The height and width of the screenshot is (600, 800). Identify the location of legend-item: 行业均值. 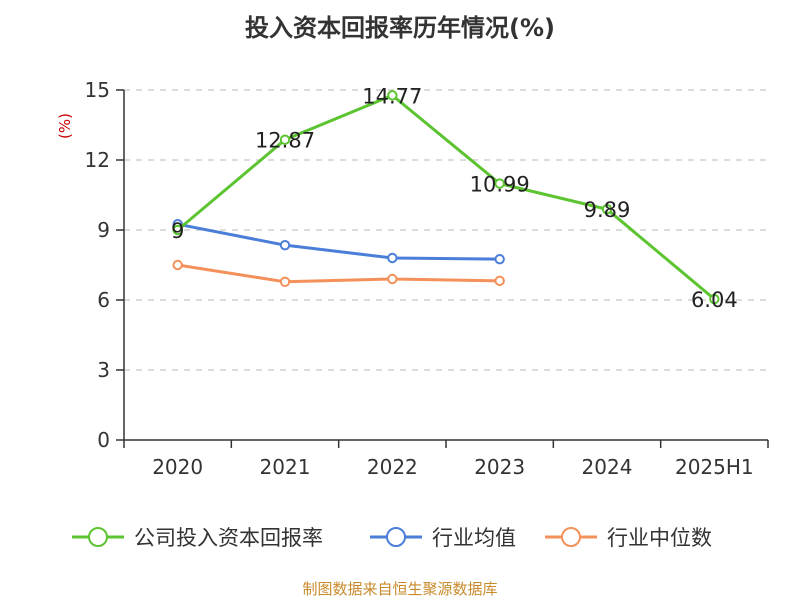
(443, 538).